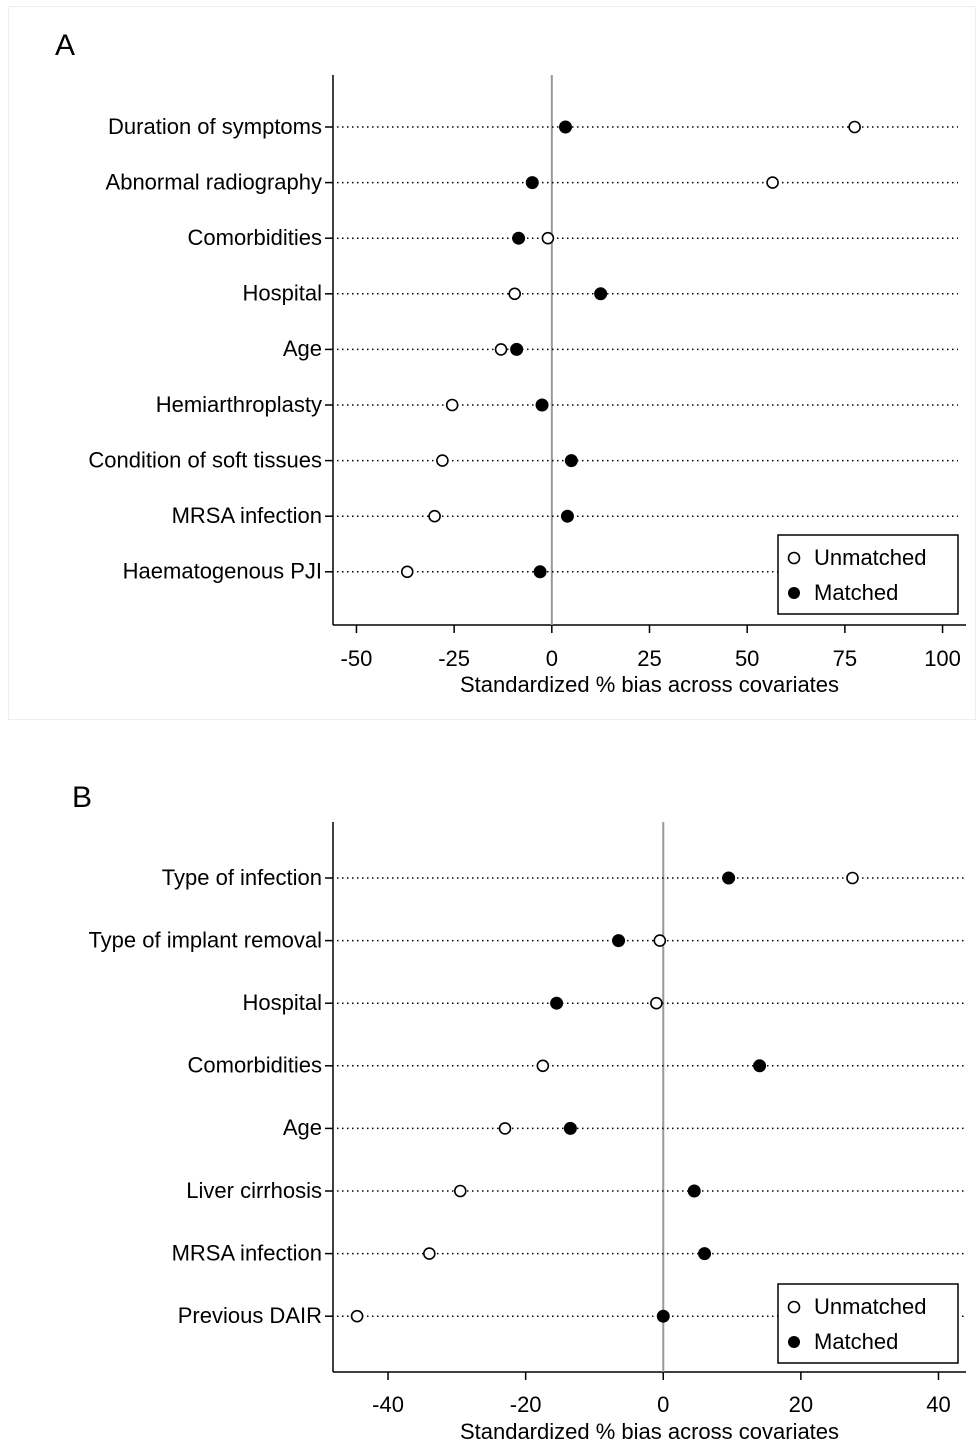 This screenshot has width=978, height=1440. I want to click on x-tick-label: 20, so click(801, 1404).